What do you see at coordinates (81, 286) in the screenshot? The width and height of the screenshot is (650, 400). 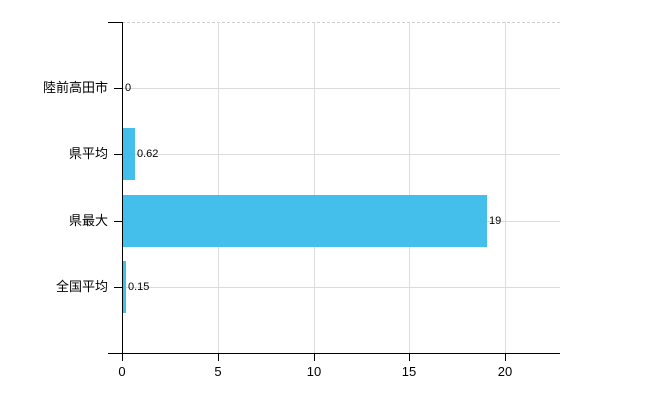 I see `category-label: 全国平均` at bounding box center [81, 286].